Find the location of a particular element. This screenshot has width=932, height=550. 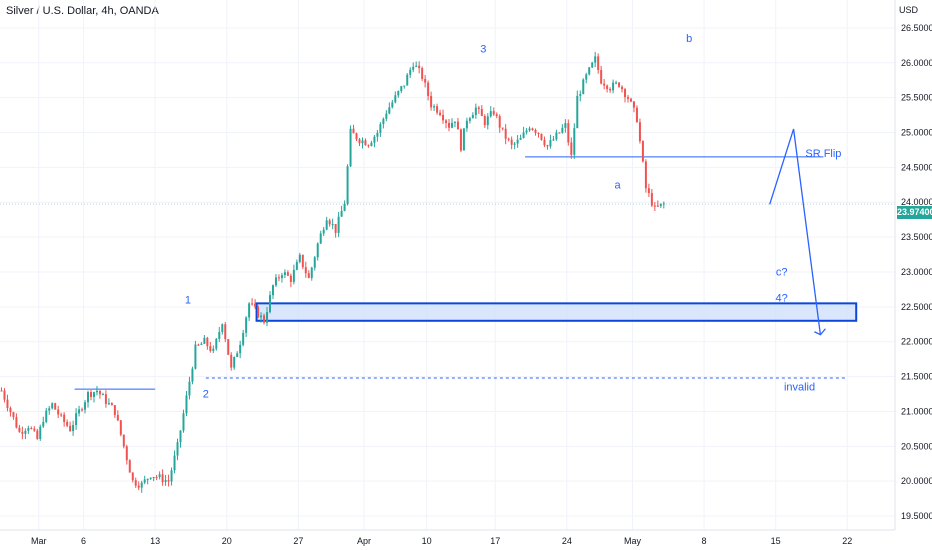

x-tick-label: 24 is located at coordinates (567, 541).